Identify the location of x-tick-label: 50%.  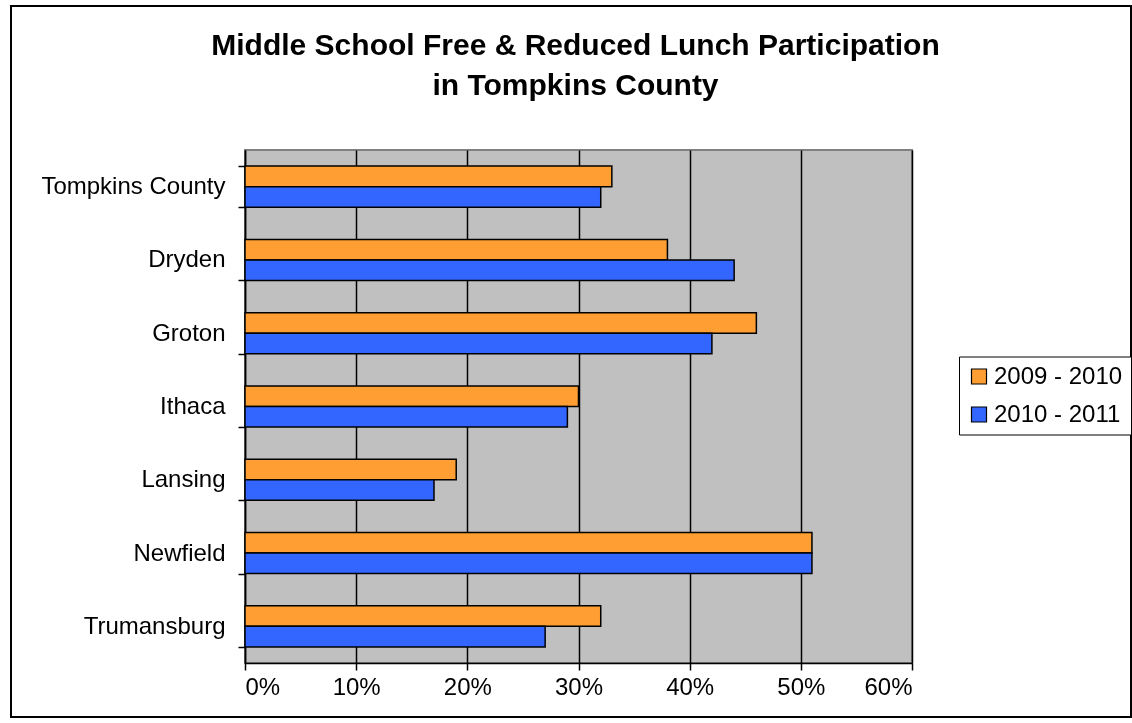
(801, 686).